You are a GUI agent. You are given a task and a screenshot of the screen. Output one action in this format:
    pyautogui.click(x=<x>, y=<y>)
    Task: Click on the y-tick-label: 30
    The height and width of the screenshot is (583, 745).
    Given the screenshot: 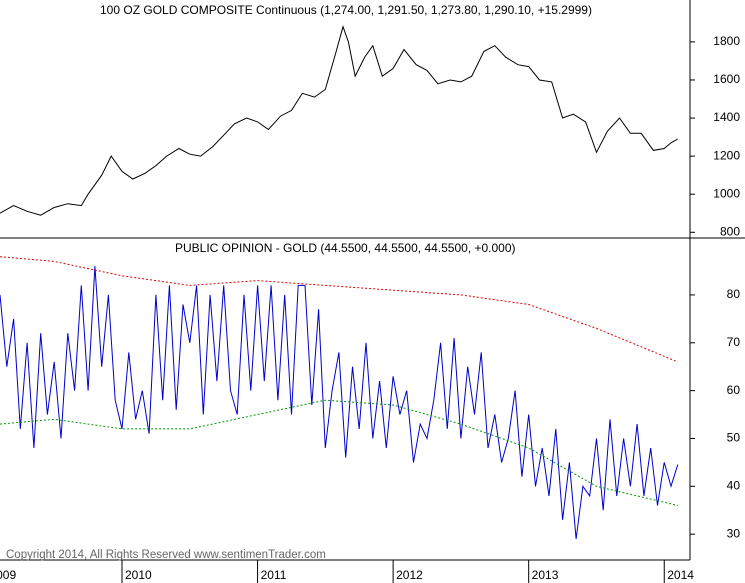 What is the action you would take?
    pyautogui.click(x=734, y=533)
    